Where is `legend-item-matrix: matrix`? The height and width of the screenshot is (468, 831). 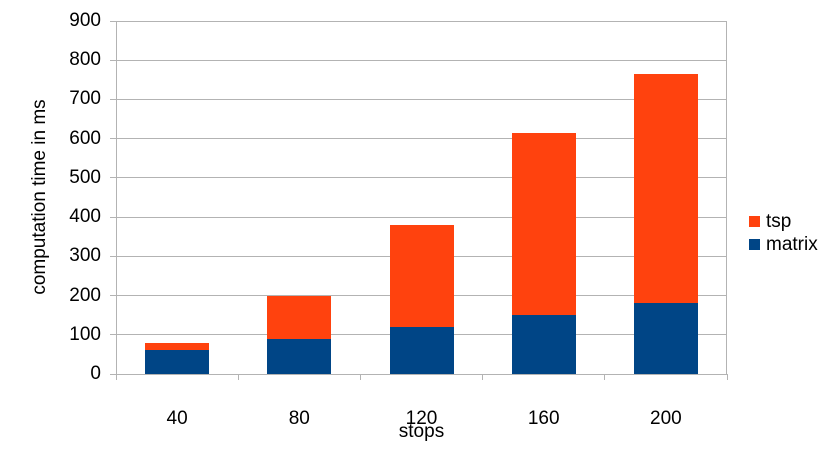 legend-item-matrix: matrix is located at coordinates (783, 244).